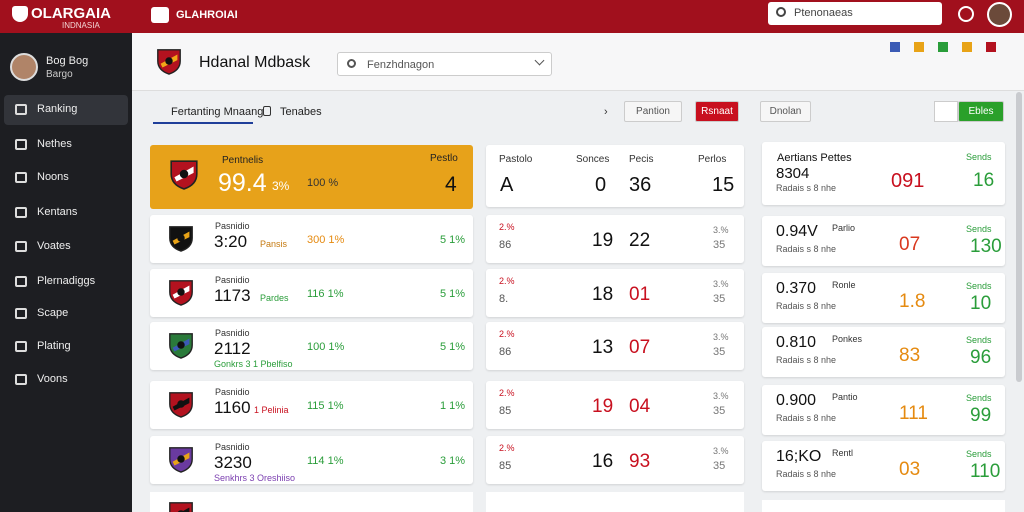 This screenshot has width=1024, height=512. Describe the element at coordinates (267, 111) in the screenshot. I see `tab-icon` at that location.